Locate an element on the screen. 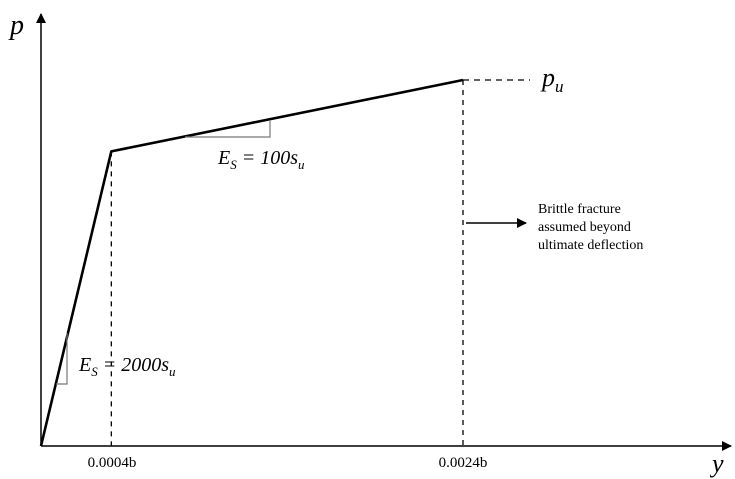  fracture-note-line-3: ultimate deflection is located at coordinates (590, 245).